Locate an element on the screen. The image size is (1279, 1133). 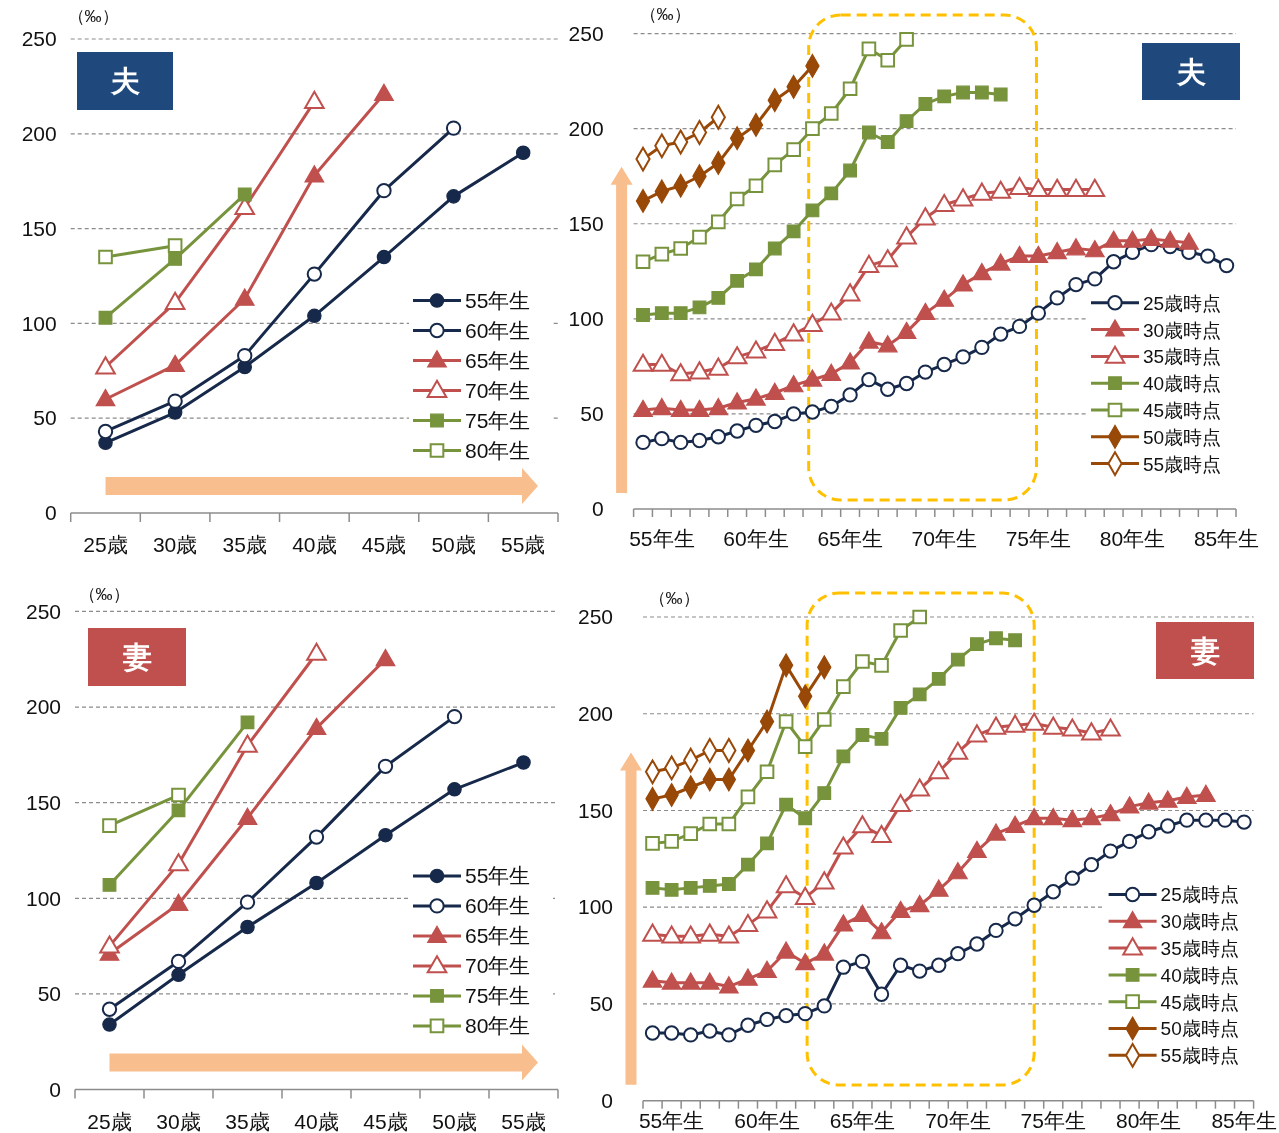
x-tick-label: 55年生 is located at coordinates (671, 1120).